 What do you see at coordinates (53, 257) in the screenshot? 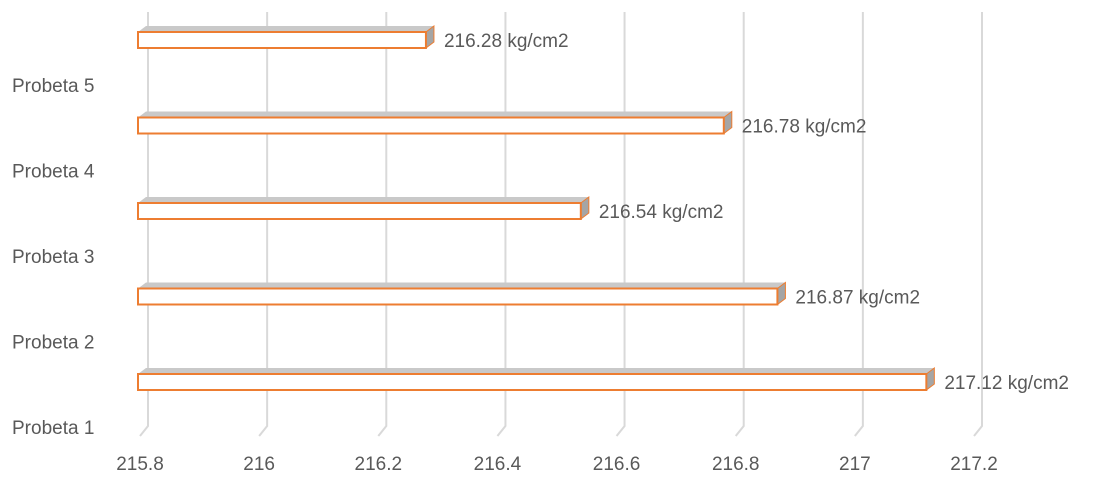
I see `category-label: Probeta 3` at bounding box center [53, 257].